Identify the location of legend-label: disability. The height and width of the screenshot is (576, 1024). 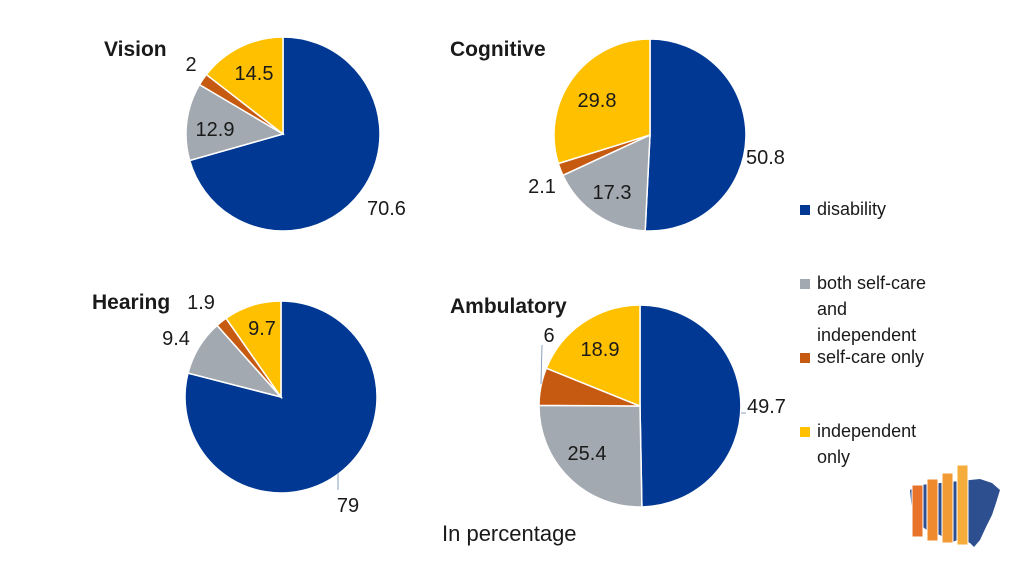
(851, 209).